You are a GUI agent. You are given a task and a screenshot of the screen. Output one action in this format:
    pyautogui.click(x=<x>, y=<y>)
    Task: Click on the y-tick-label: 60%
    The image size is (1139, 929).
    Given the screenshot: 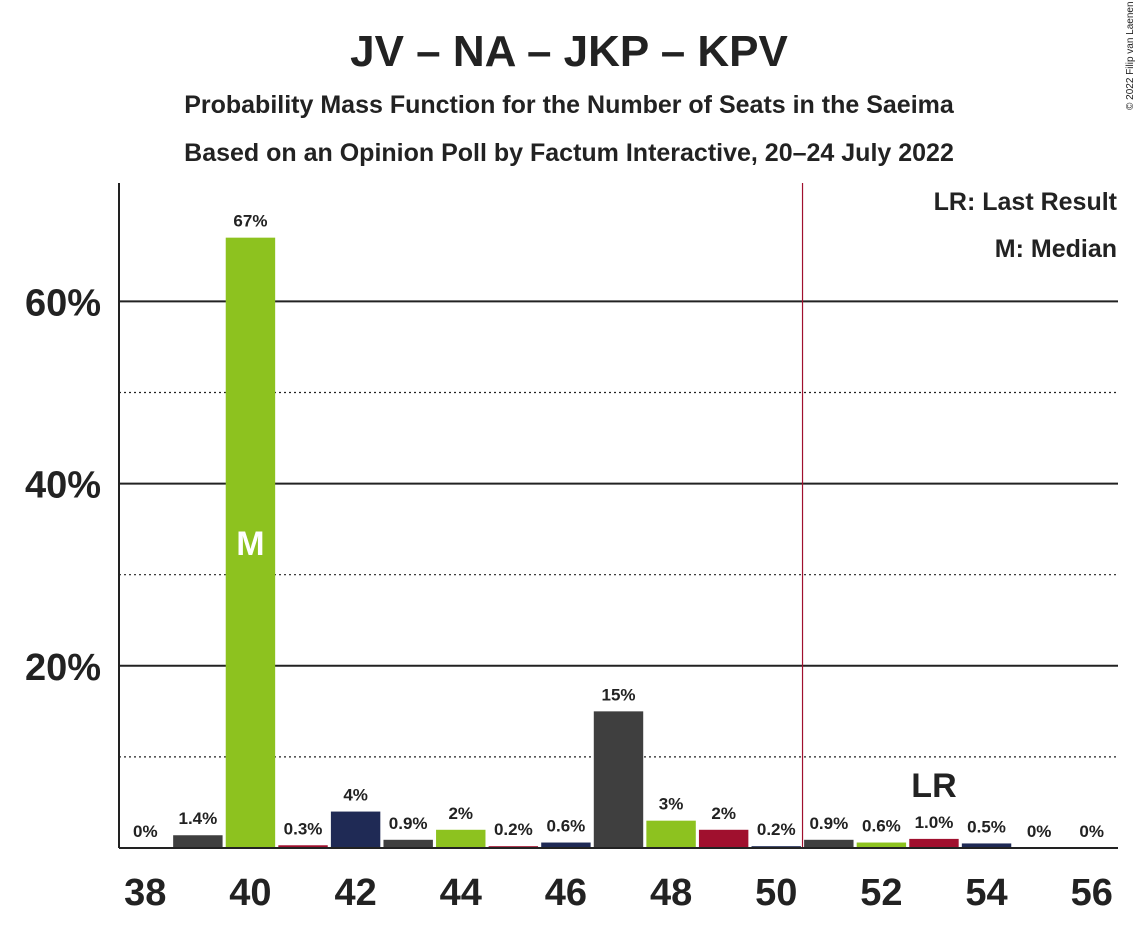 What is the action you would take?
    pyautogui.click(x=63, y=303)
    